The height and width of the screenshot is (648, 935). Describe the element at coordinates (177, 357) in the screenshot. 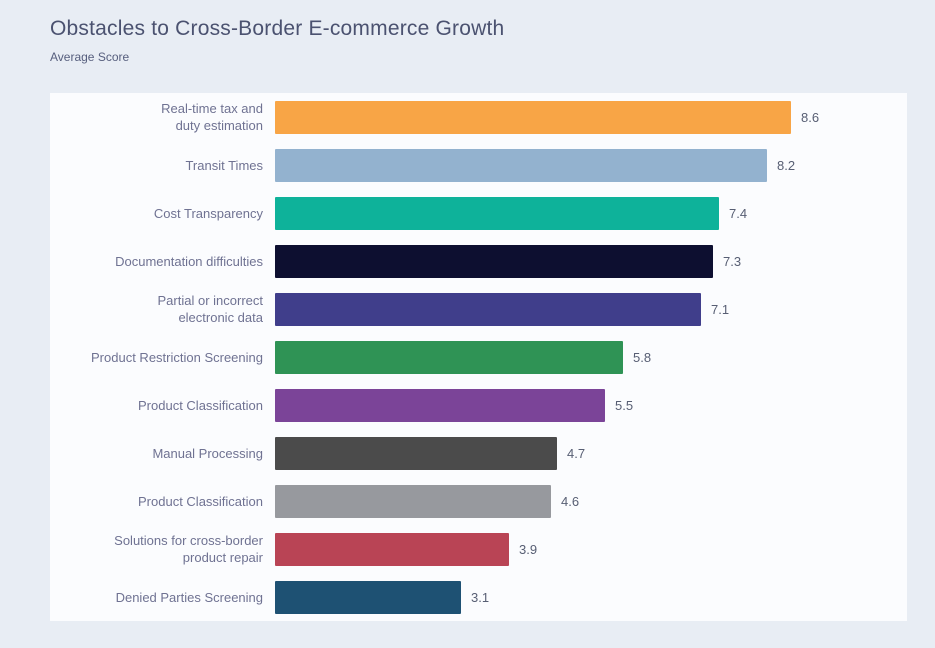

I see `bar-category-label: Product Restriction Screening` at that location.